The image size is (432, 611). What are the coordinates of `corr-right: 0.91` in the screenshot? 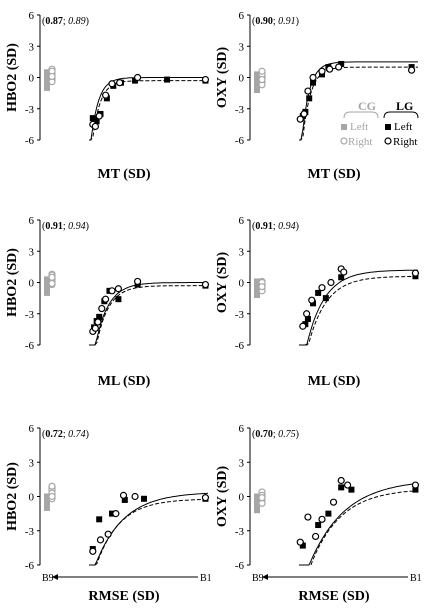 It's located at (287, 21).